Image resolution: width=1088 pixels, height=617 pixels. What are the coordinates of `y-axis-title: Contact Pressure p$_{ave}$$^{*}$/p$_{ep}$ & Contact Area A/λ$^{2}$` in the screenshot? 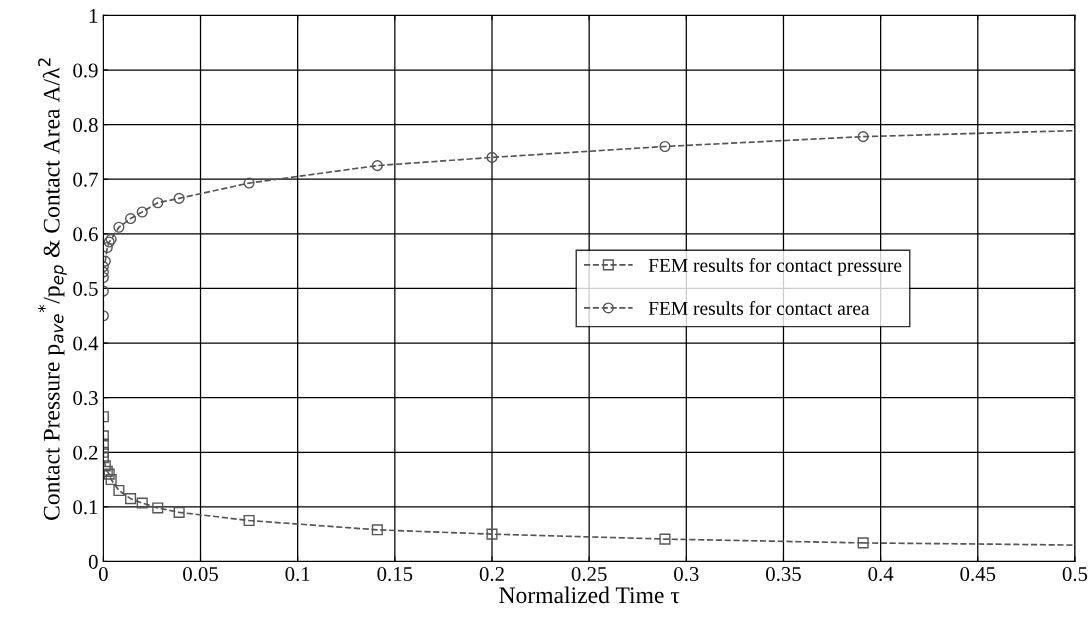 It's located at (52, 289).